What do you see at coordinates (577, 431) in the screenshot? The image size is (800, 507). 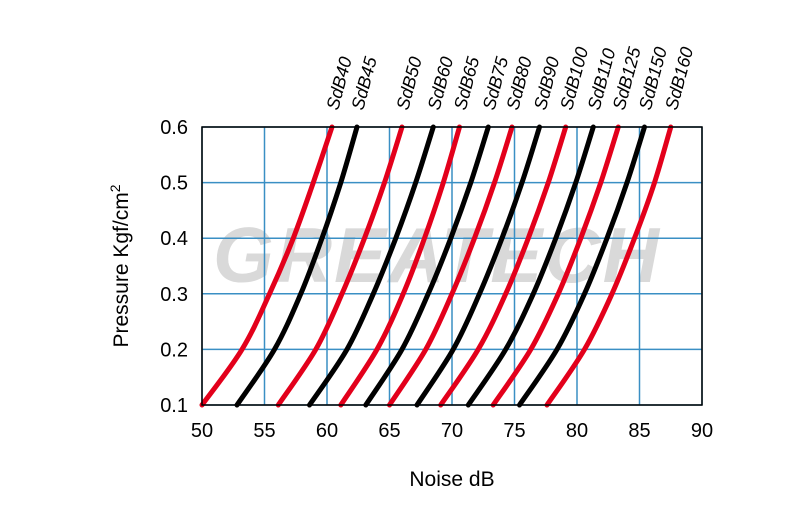 I see `x-tick-label: 80` at bounding box center [577, 431].